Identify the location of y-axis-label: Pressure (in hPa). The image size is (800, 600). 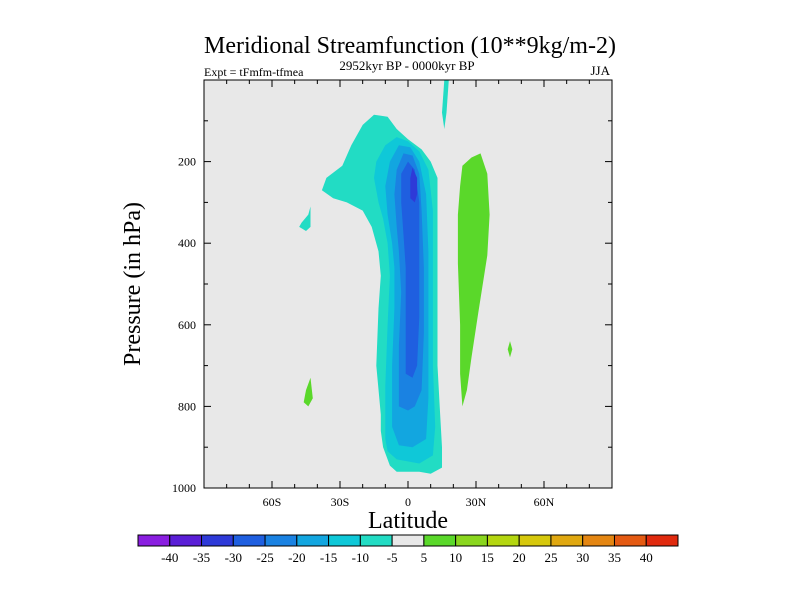
(133, 284).